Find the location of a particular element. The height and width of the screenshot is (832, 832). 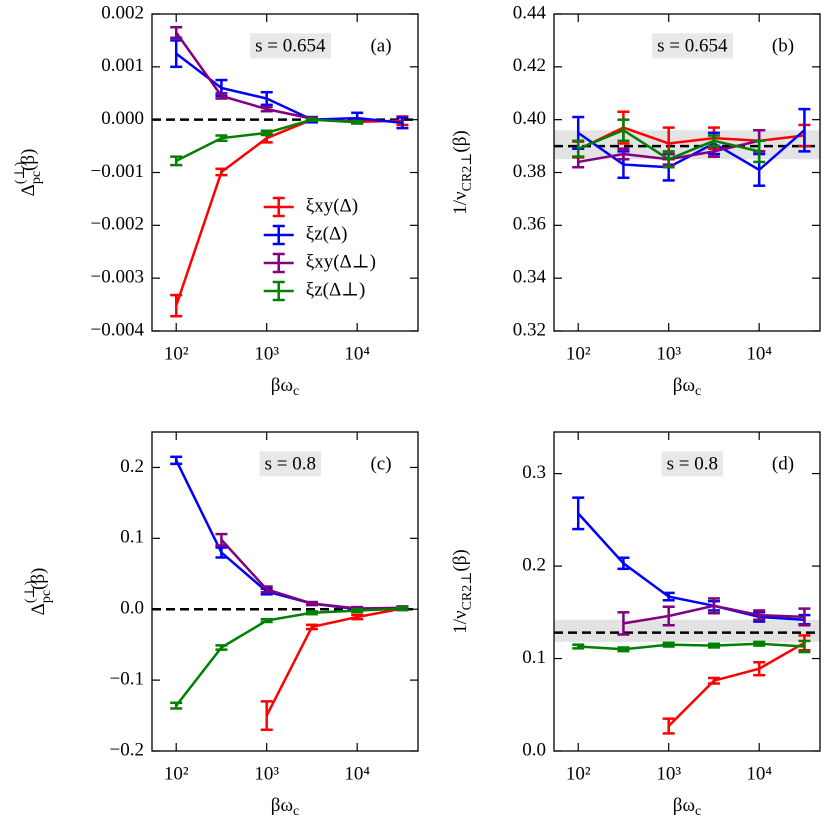

y-tick-label: 0.44 is located at coordinates (530, 12).